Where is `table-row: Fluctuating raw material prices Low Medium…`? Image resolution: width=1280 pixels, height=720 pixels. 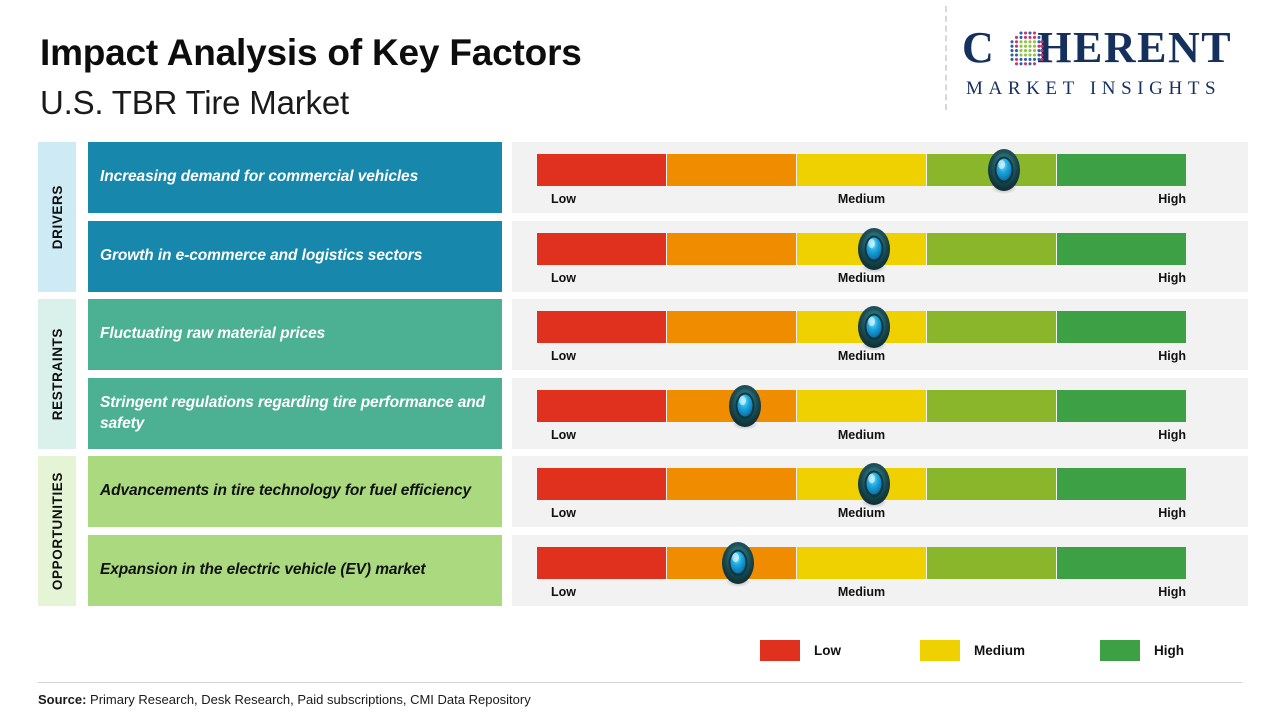
table-row: Fluctuating raw material prices Low Medium… is located at coordinates (640, 334).